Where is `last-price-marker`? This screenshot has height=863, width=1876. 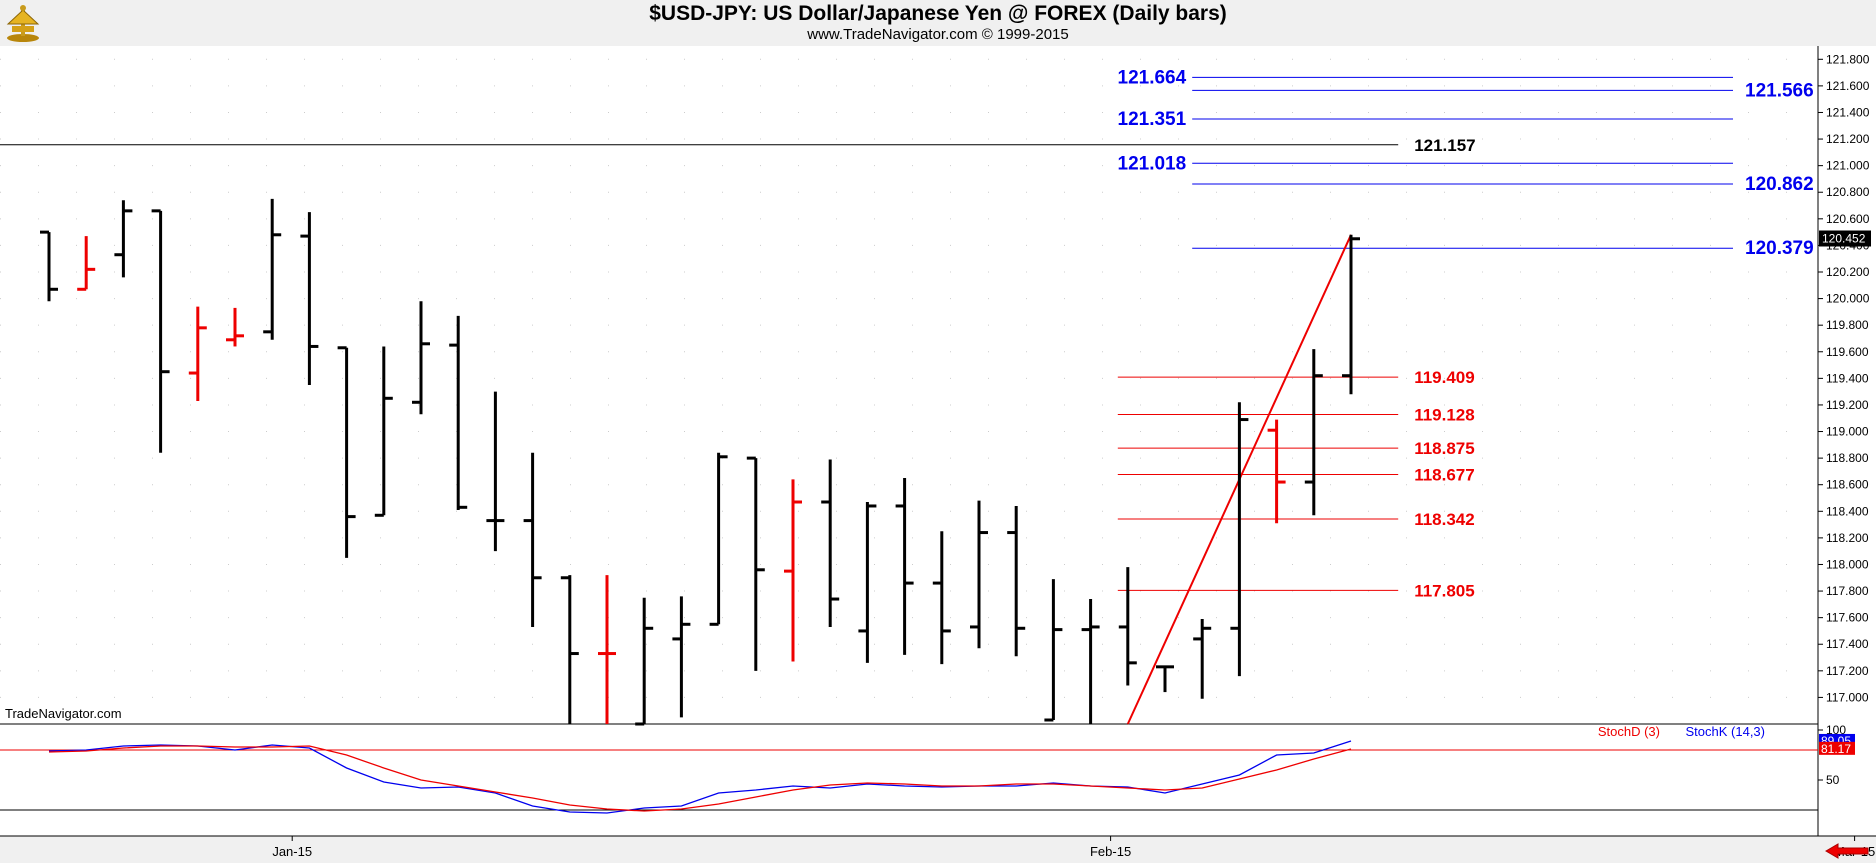 last-price-marker is located at coordinates (1845, 238).